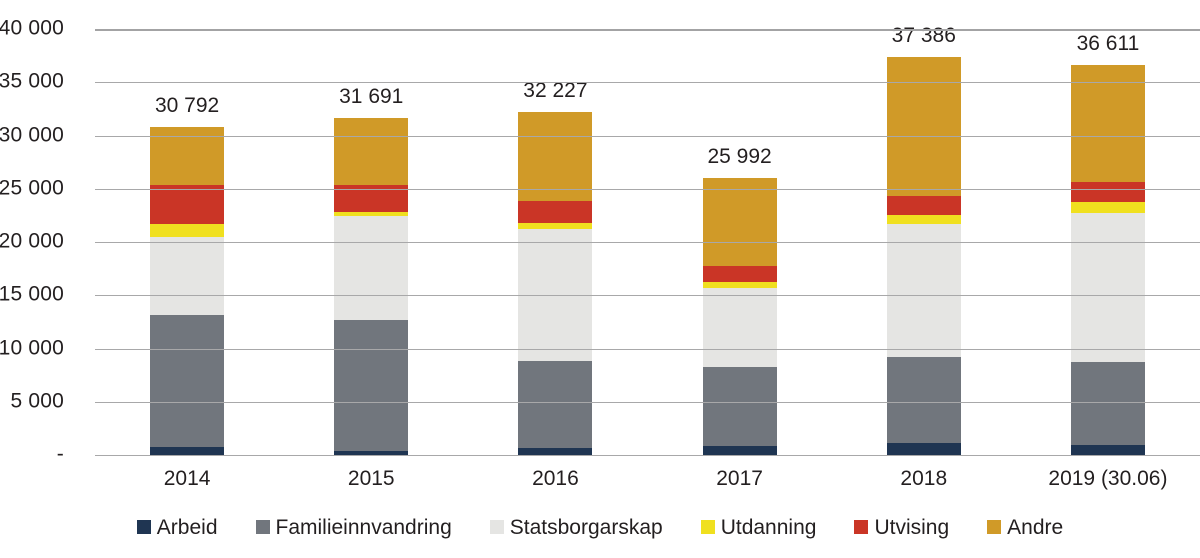 This screenshot has width=1200, height=558. Describe the element at coordinates (32, 135) in the screenshot. I see `y-axis-label: 30 000` at that location.